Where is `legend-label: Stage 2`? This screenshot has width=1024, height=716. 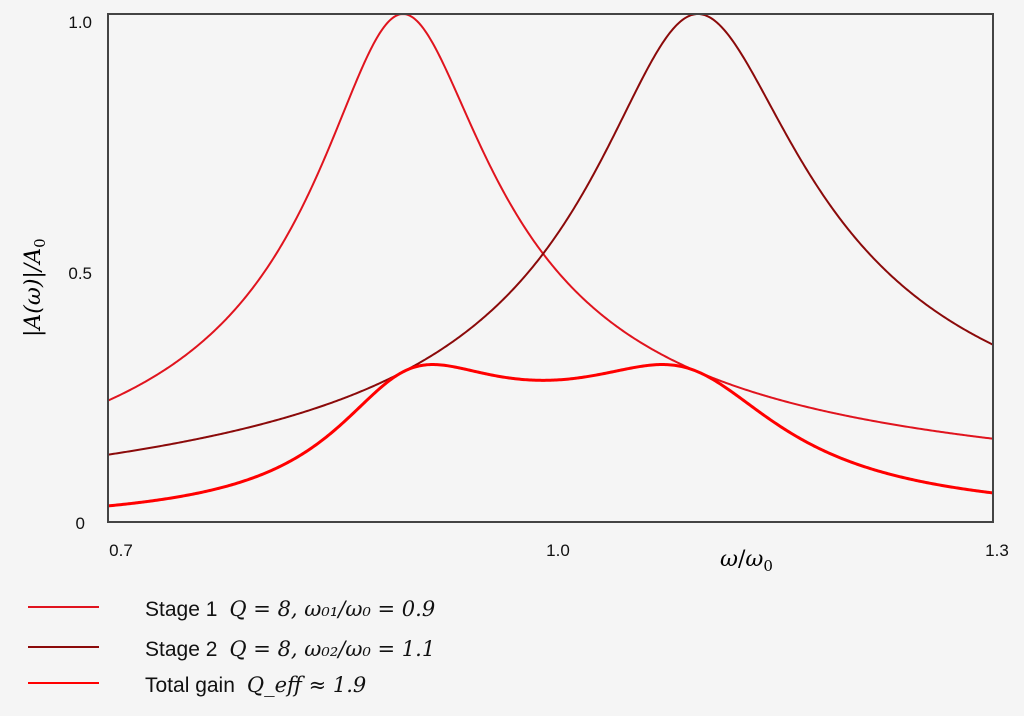 legend-label: Stage 2 is located at coordinates (181, 649).